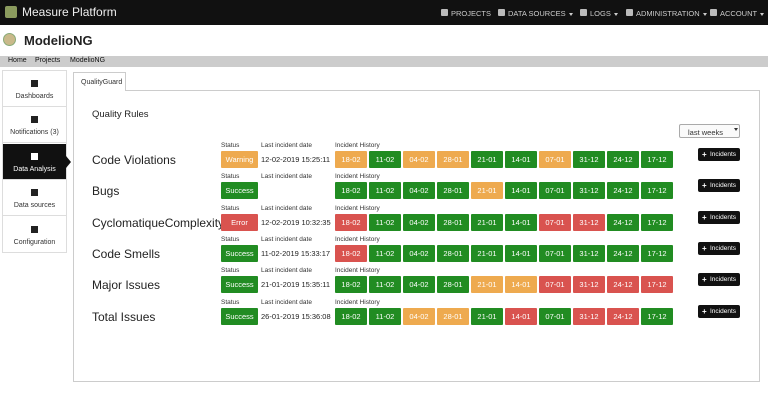 The width and height of the screenshot is (768, 404). Describe the element at coordinates (34, 125) in the screenshot. I see `sidebar-item: Notifications (3)` at that location.